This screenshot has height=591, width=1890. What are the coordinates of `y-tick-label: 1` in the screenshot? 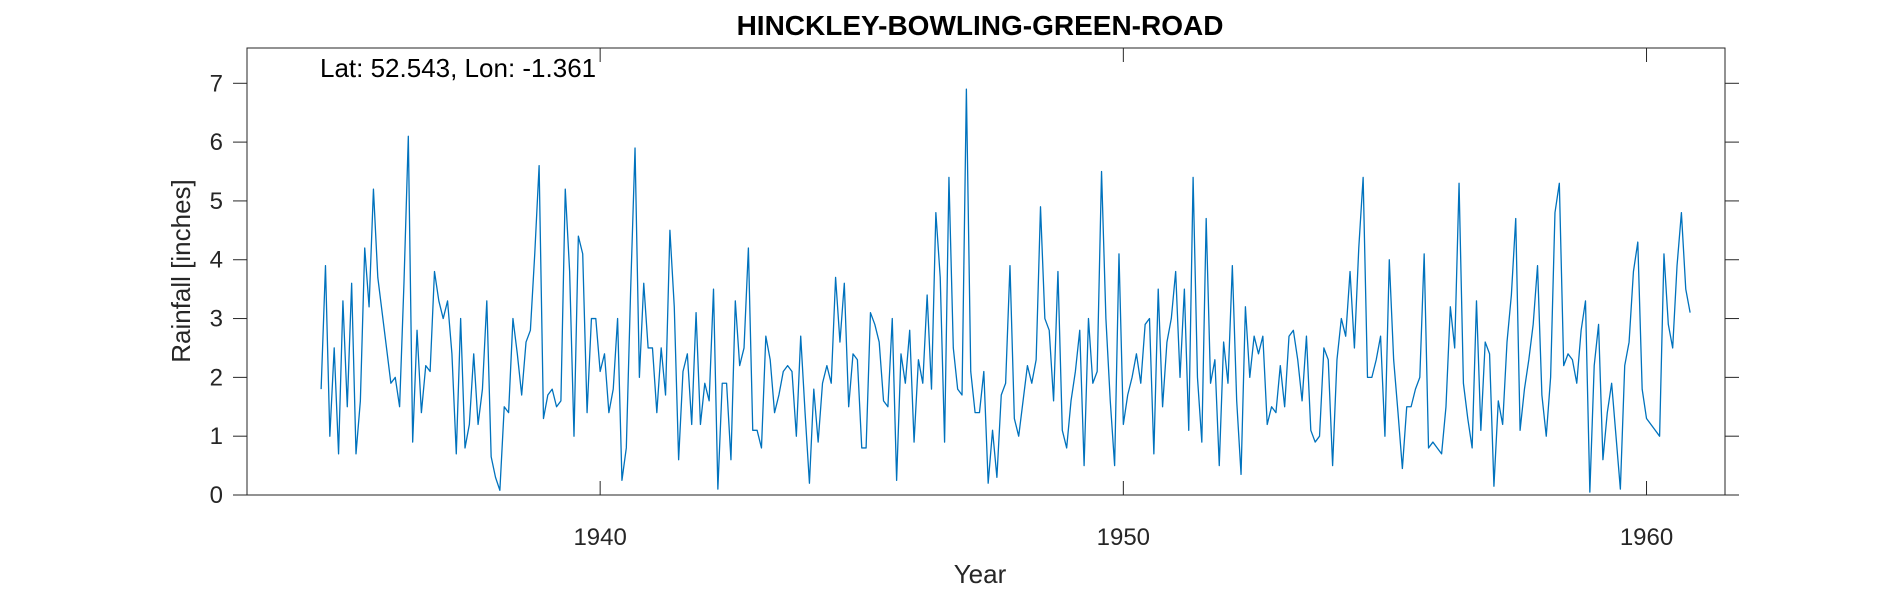 It's located at (216, 436).